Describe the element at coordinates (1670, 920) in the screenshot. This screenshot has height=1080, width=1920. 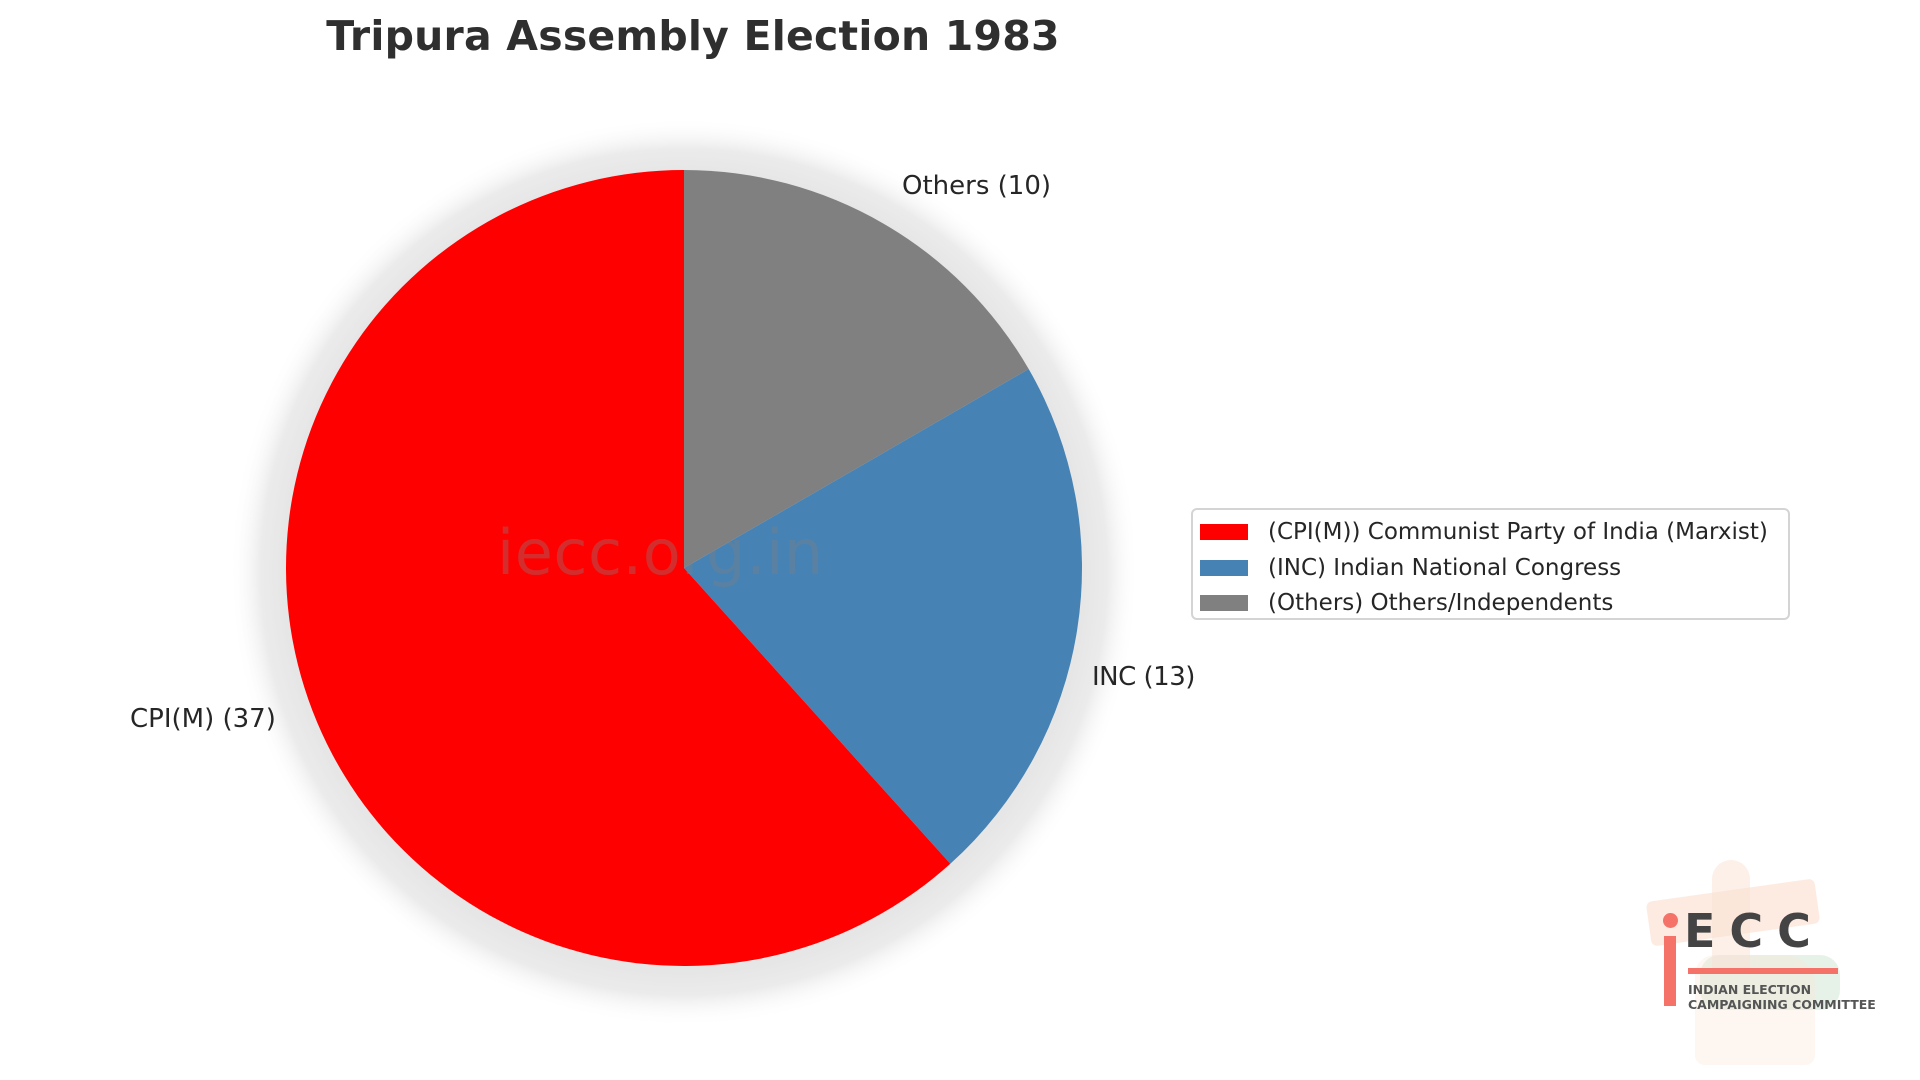
I see `logo-i-dot` at that location.